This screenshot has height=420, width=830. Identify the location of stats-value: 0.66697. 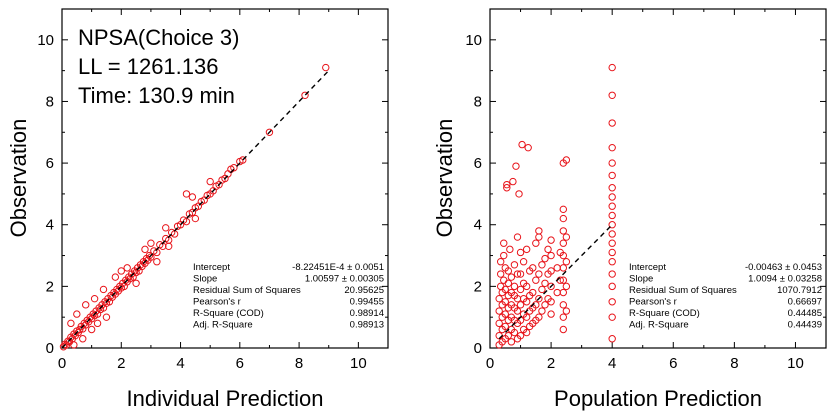
(805, 302).